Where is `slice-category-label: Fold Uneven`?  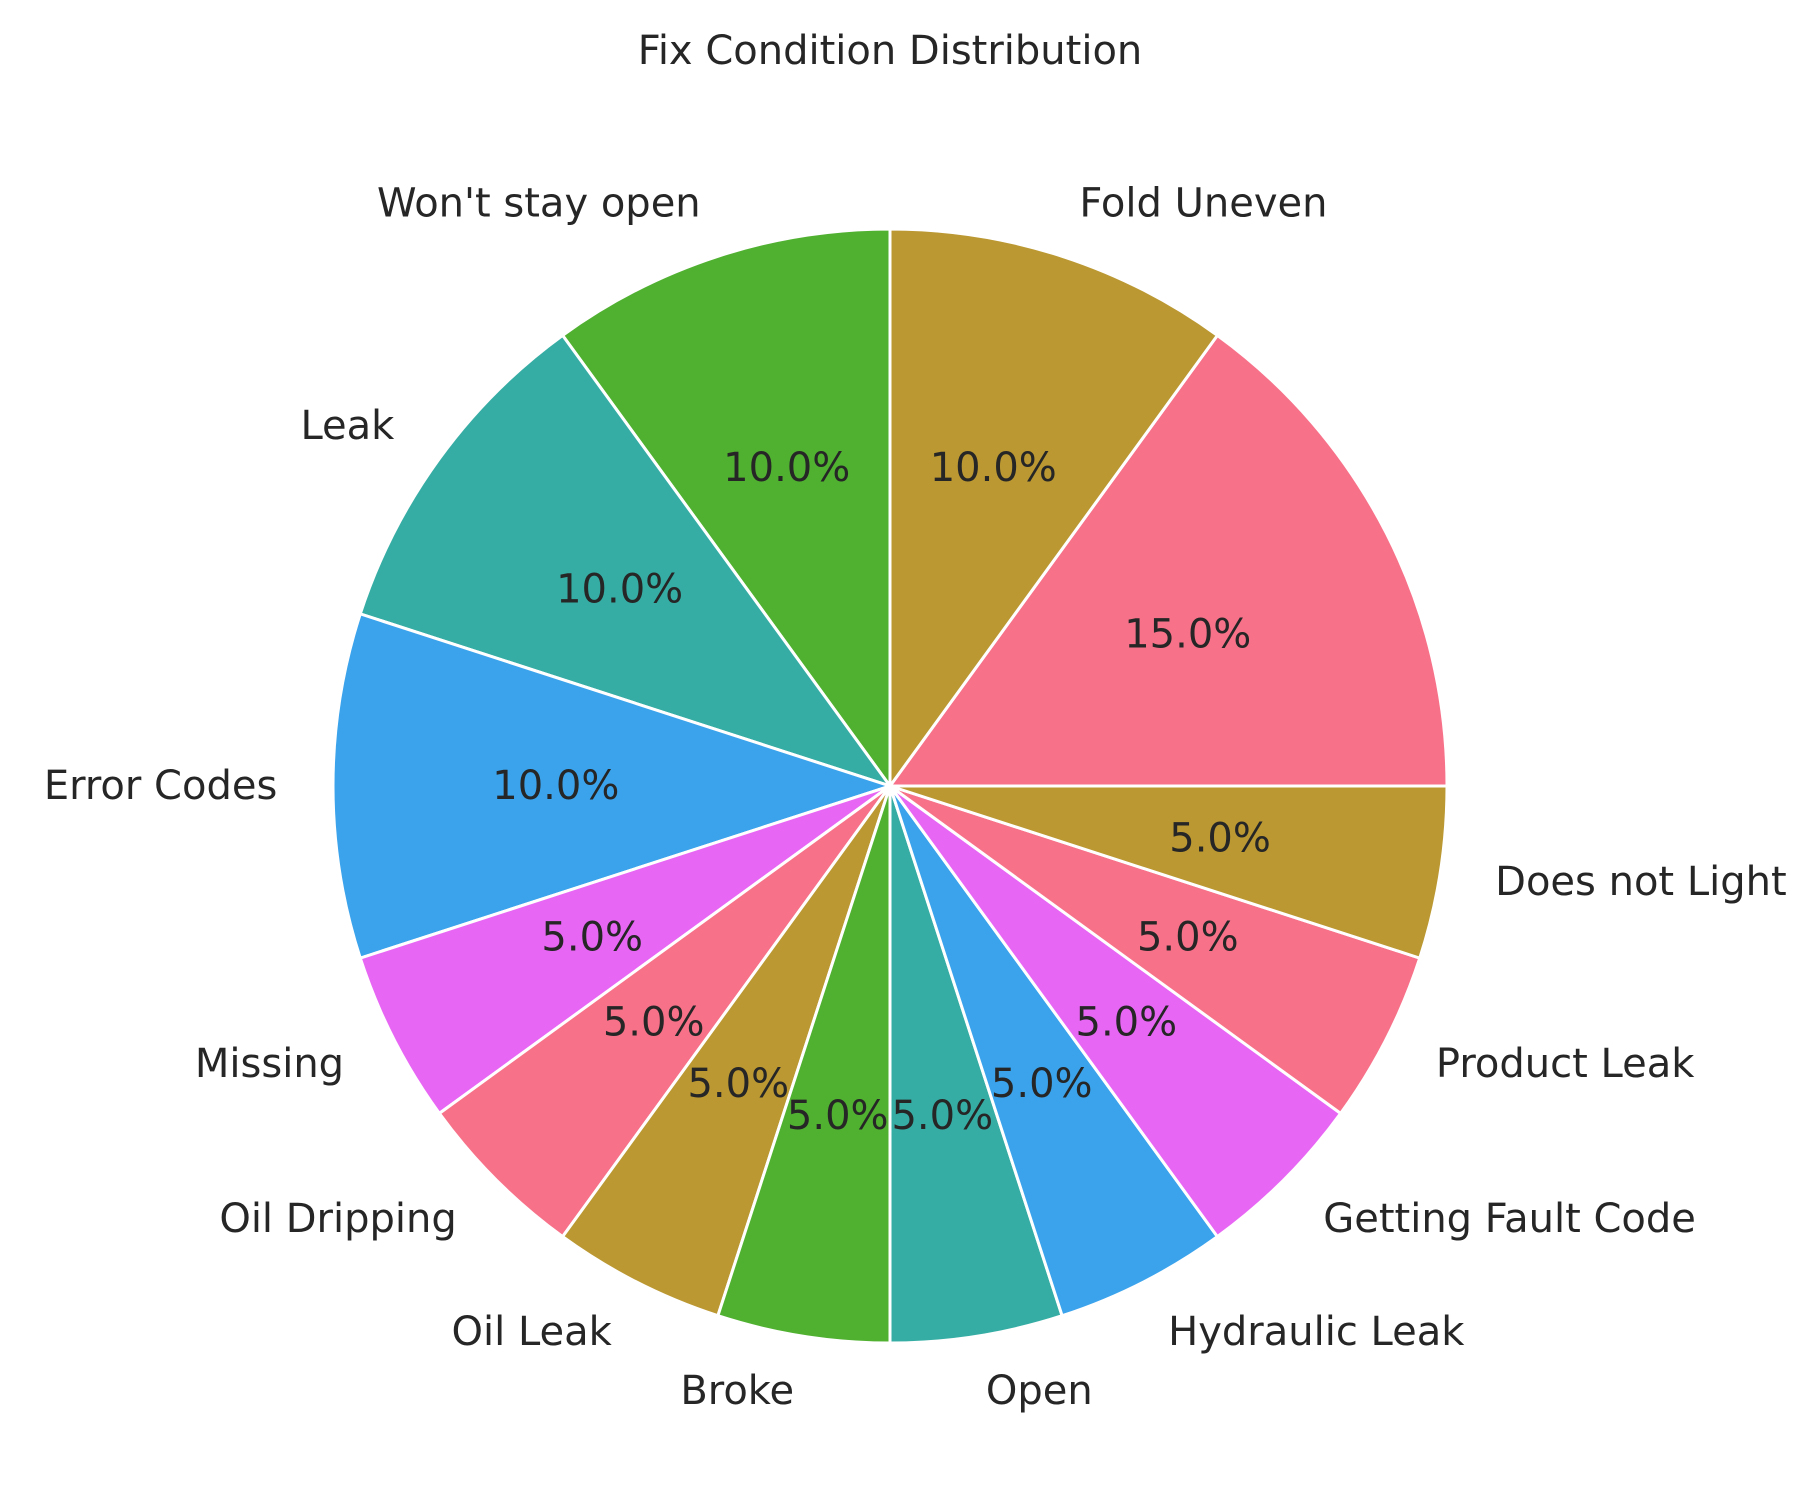 slice-category-label: Fold Uneven is located at coordinates (1203, 203).